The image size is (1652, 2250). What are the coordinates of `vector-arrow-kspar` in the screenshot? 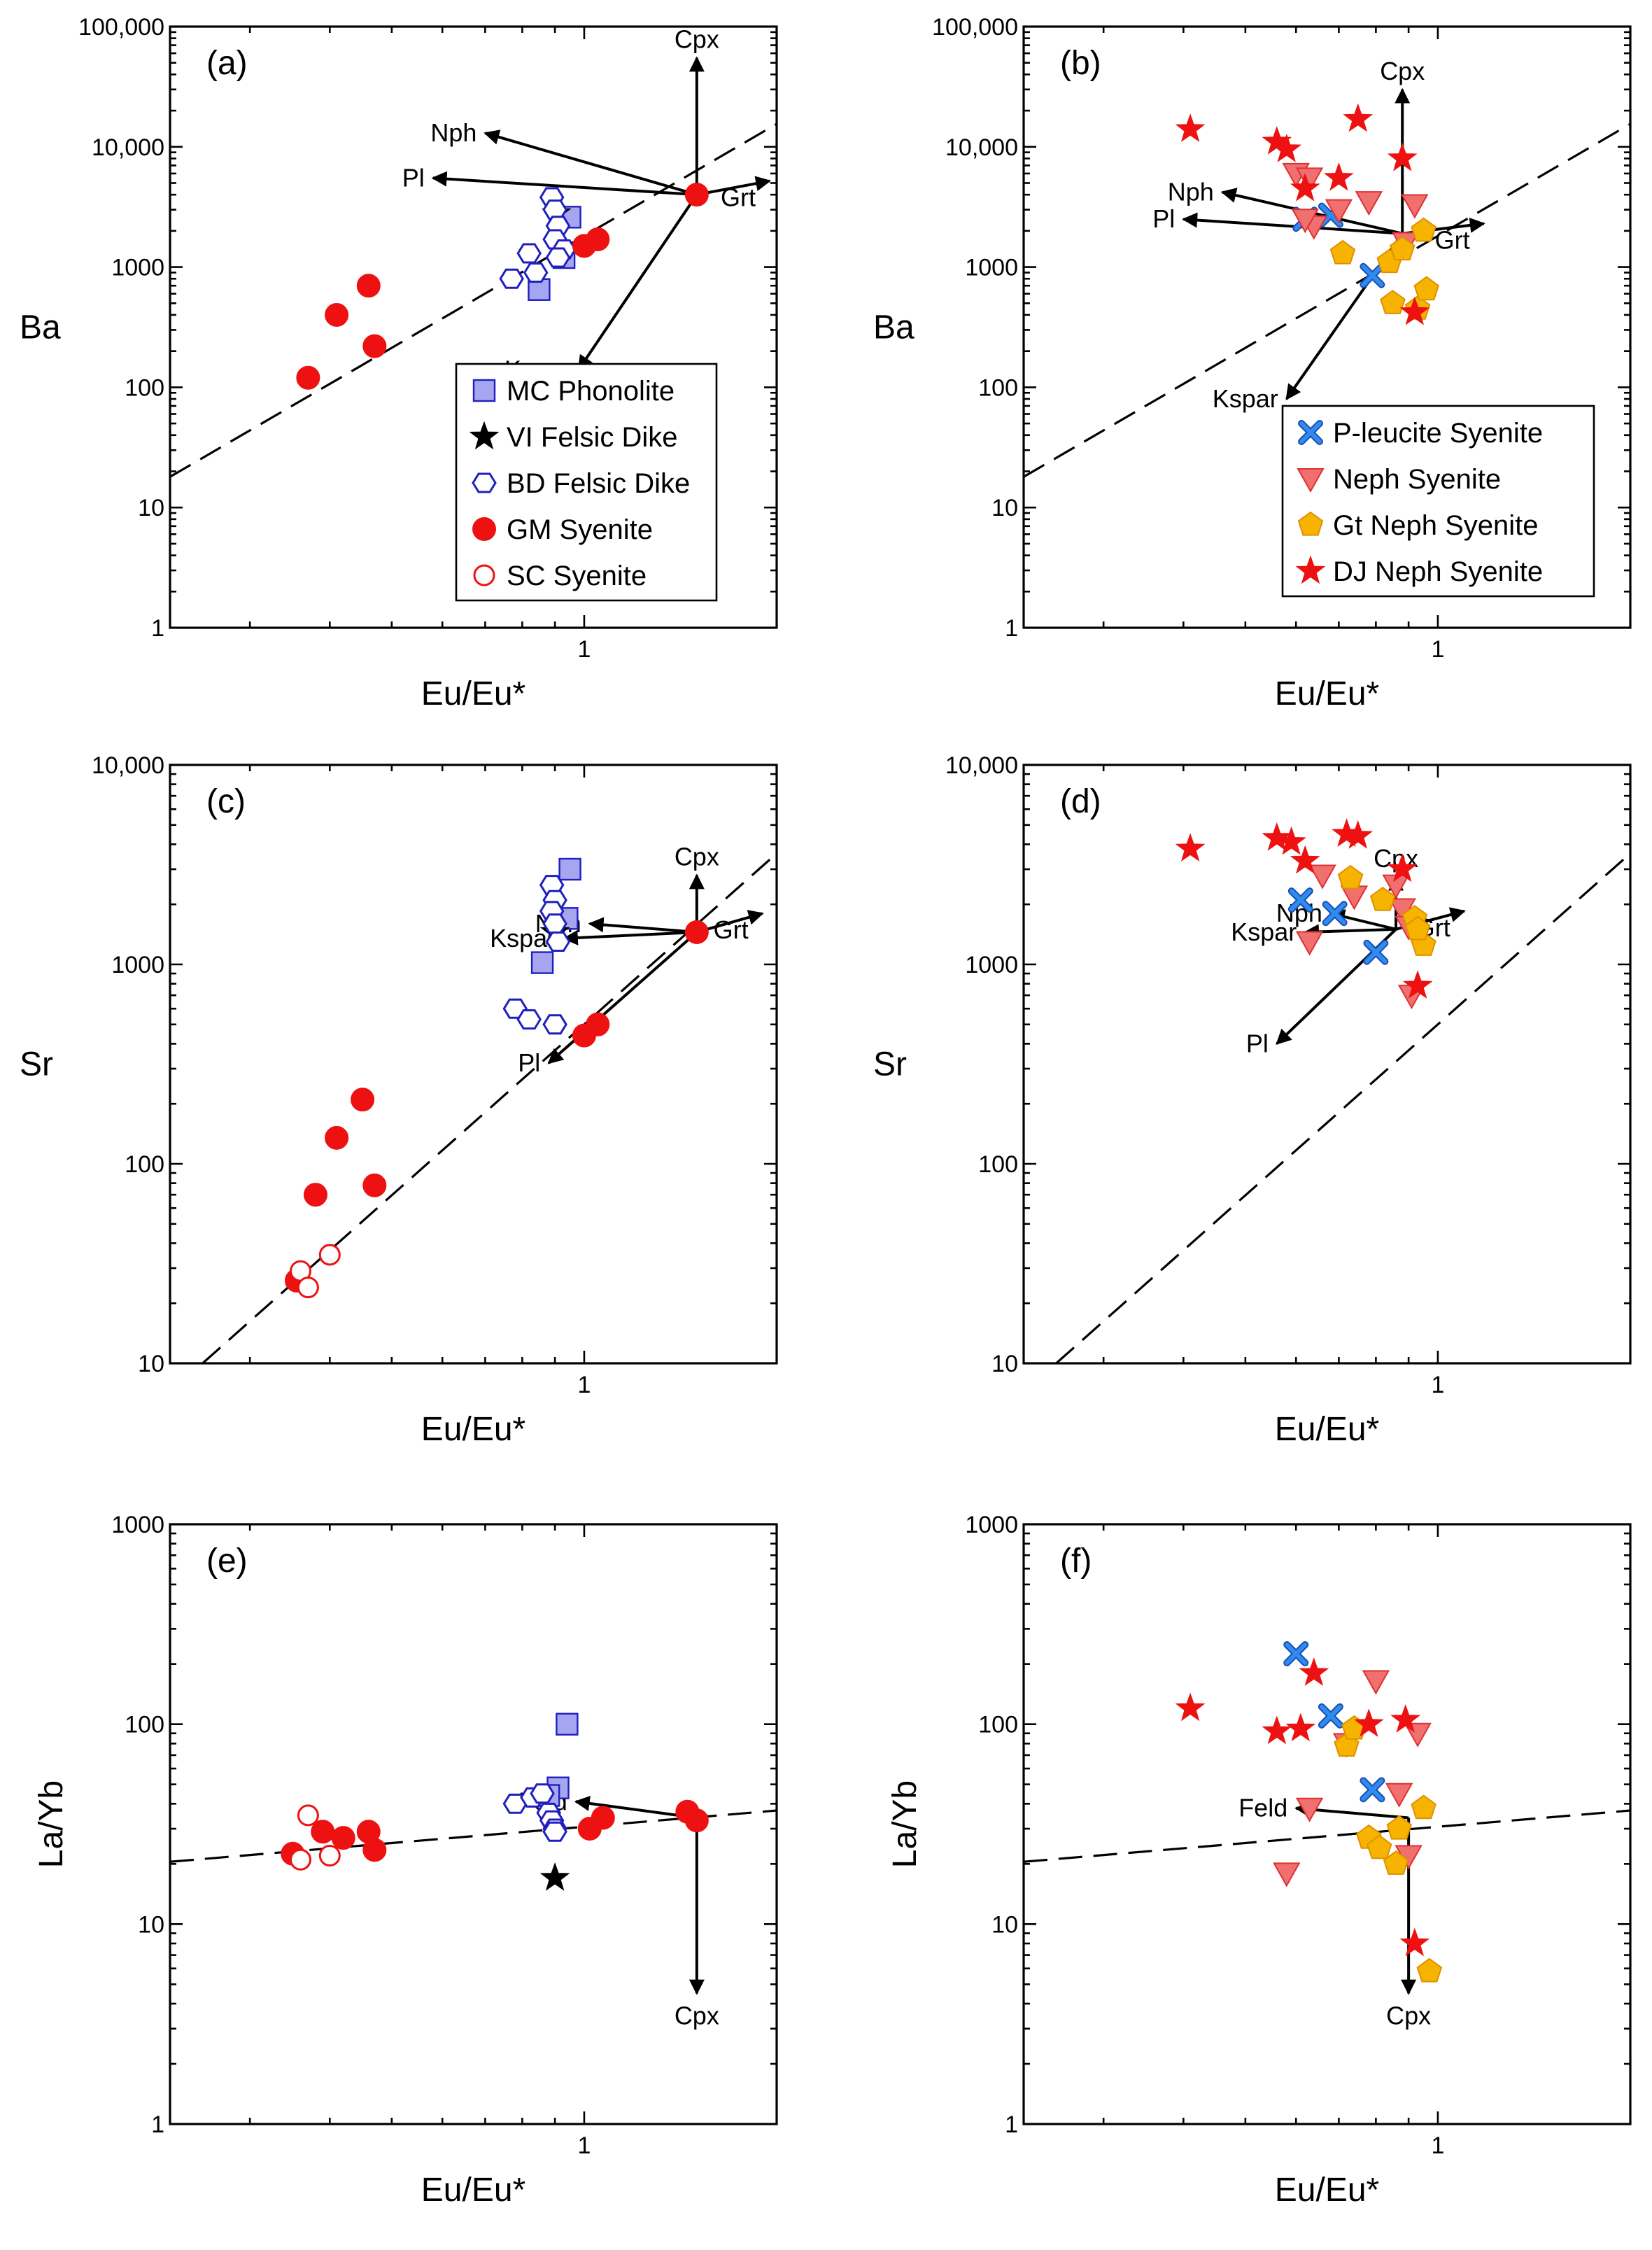 It's located at (629, 937).